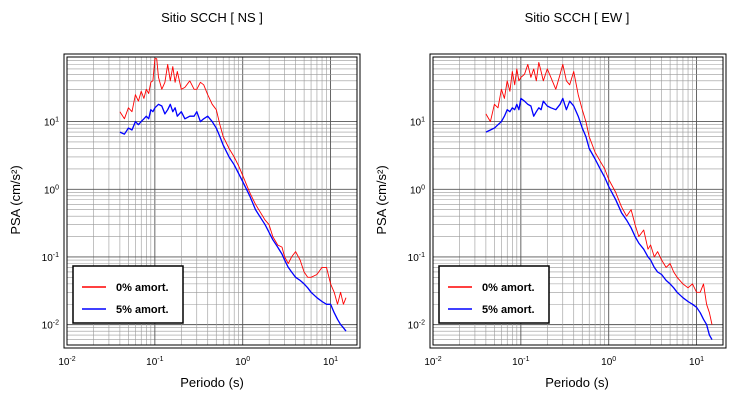  What do you see at coordinates (577, 17) in the screenshot?
I see `chart-title: Sitio SCCH [ EW ]` at bounding box center [577, 17].